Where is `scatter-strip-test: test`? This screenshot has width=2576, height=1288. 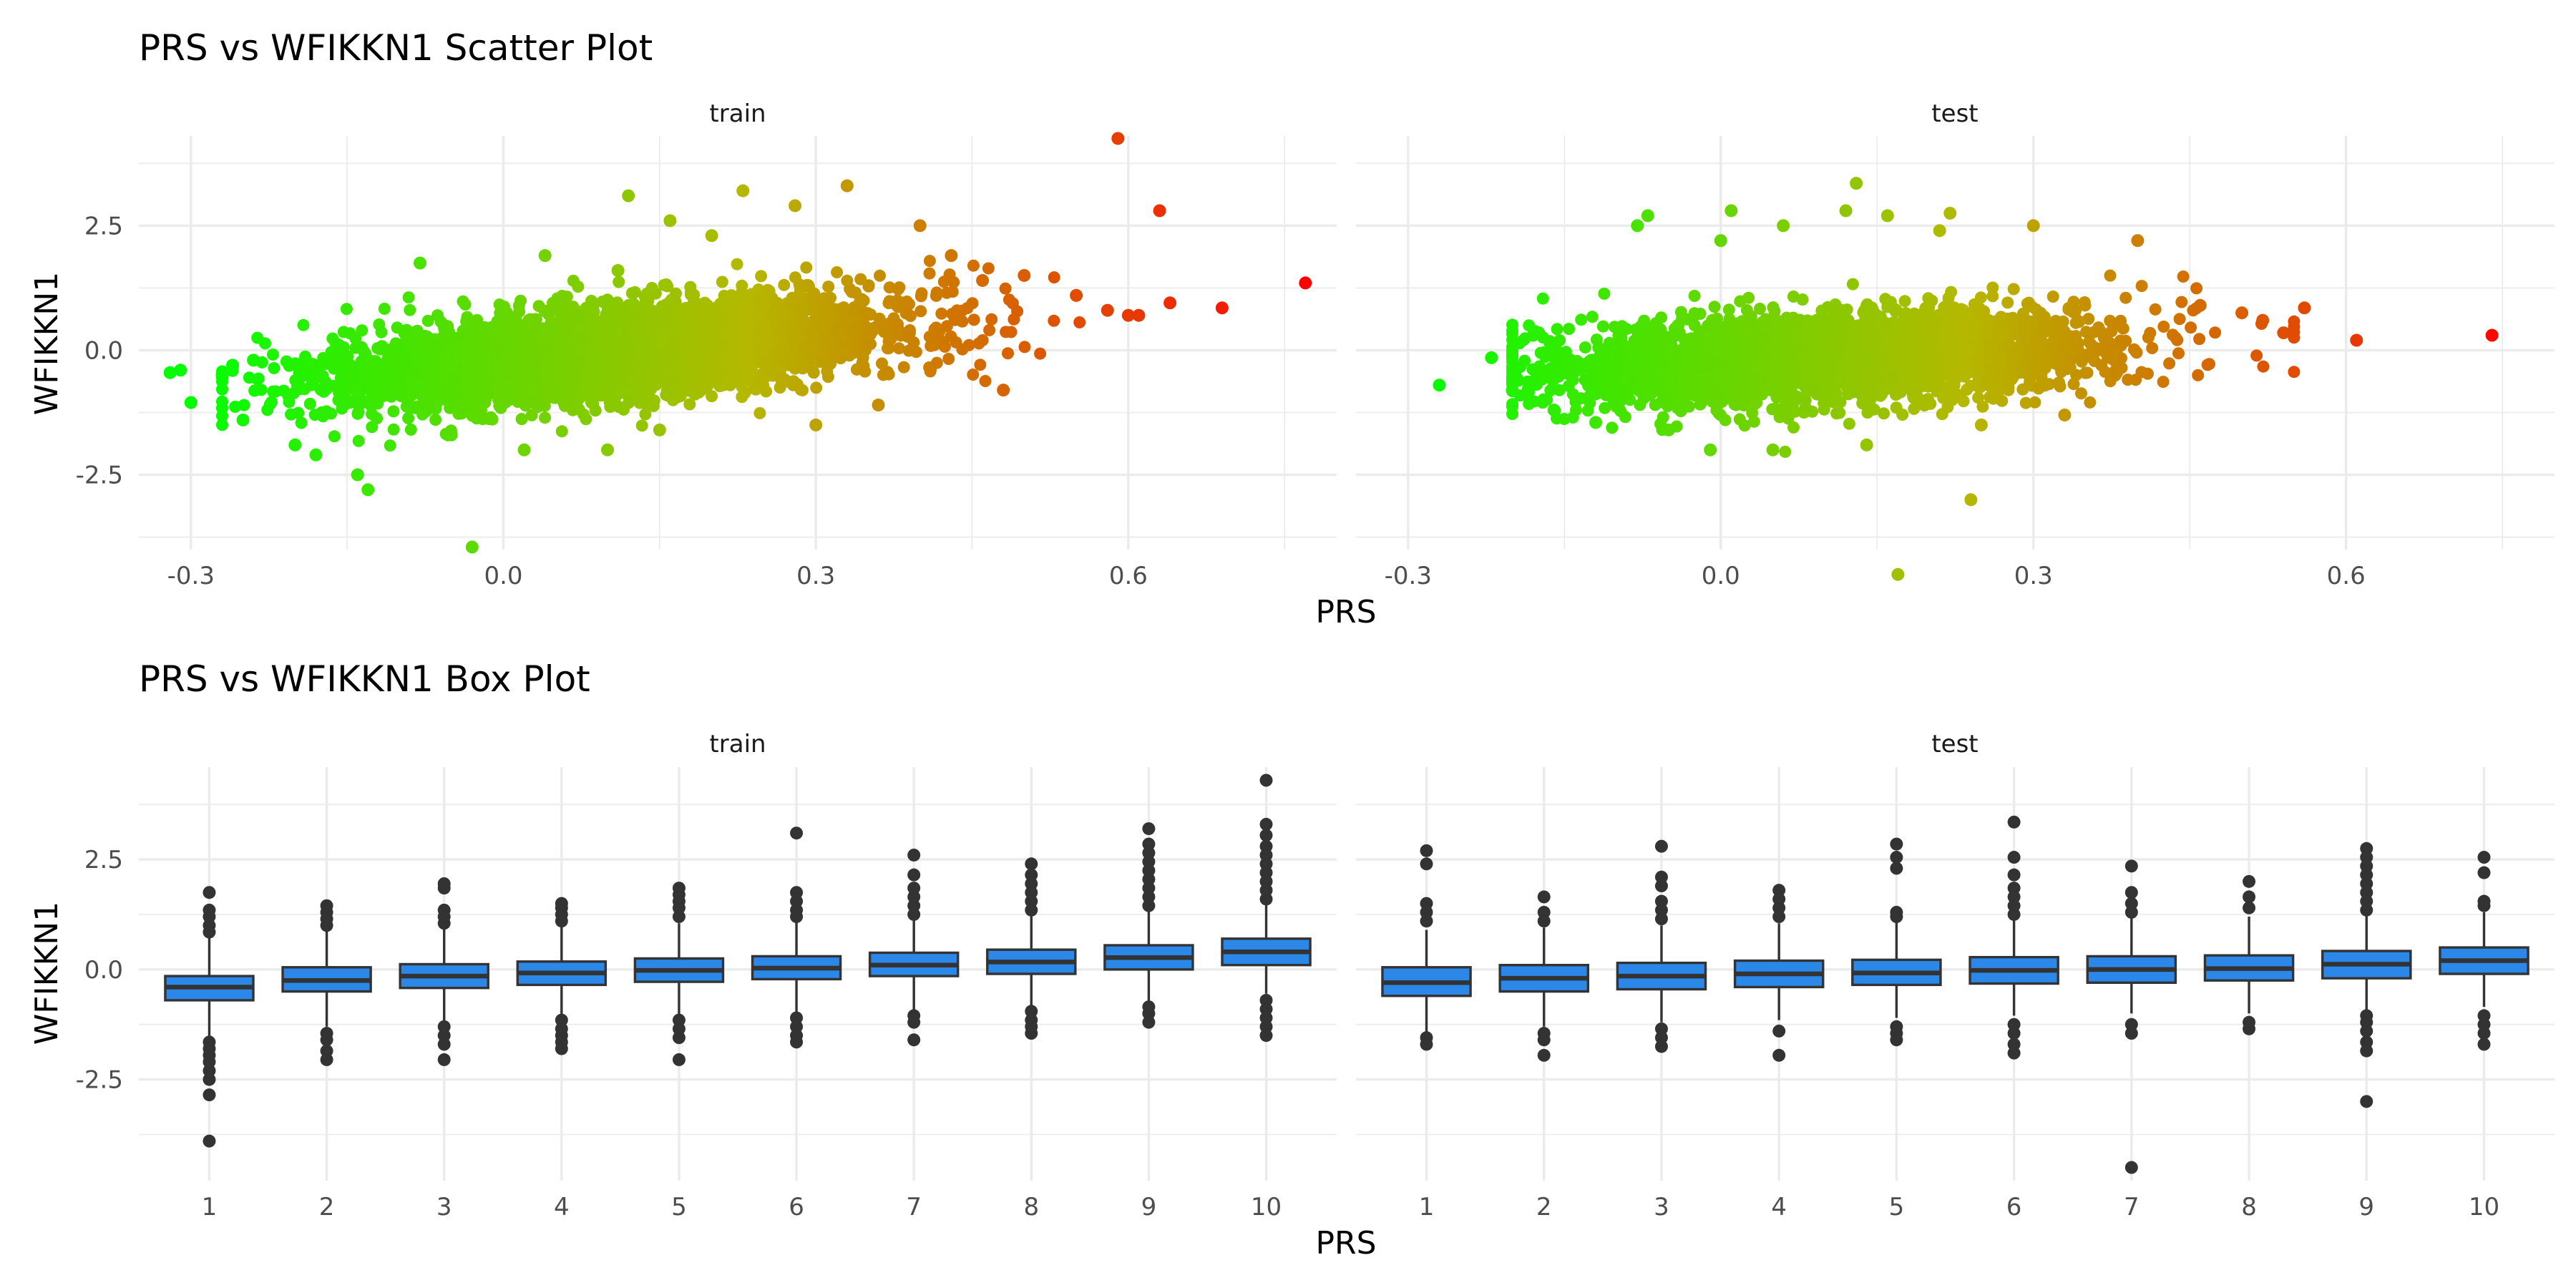 scatter-strip-test: test is located at coordinates (1954, 113).